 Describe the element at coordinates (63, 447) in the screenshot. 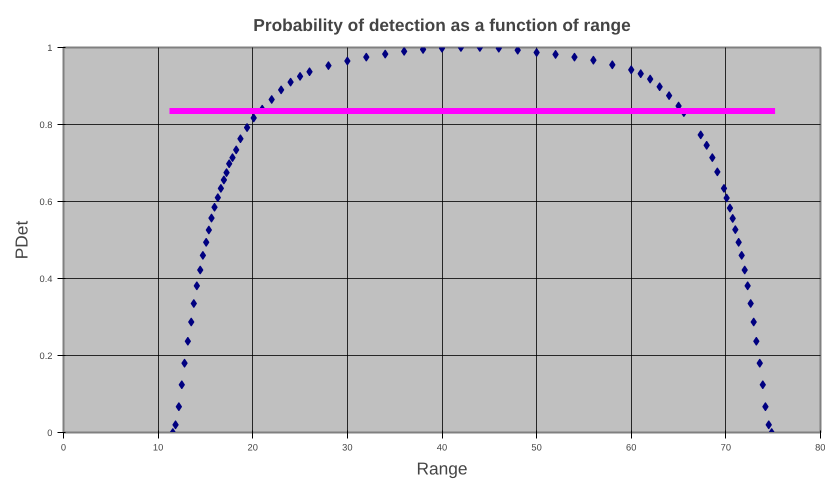

I see `x-tick-label: 0` at that location.